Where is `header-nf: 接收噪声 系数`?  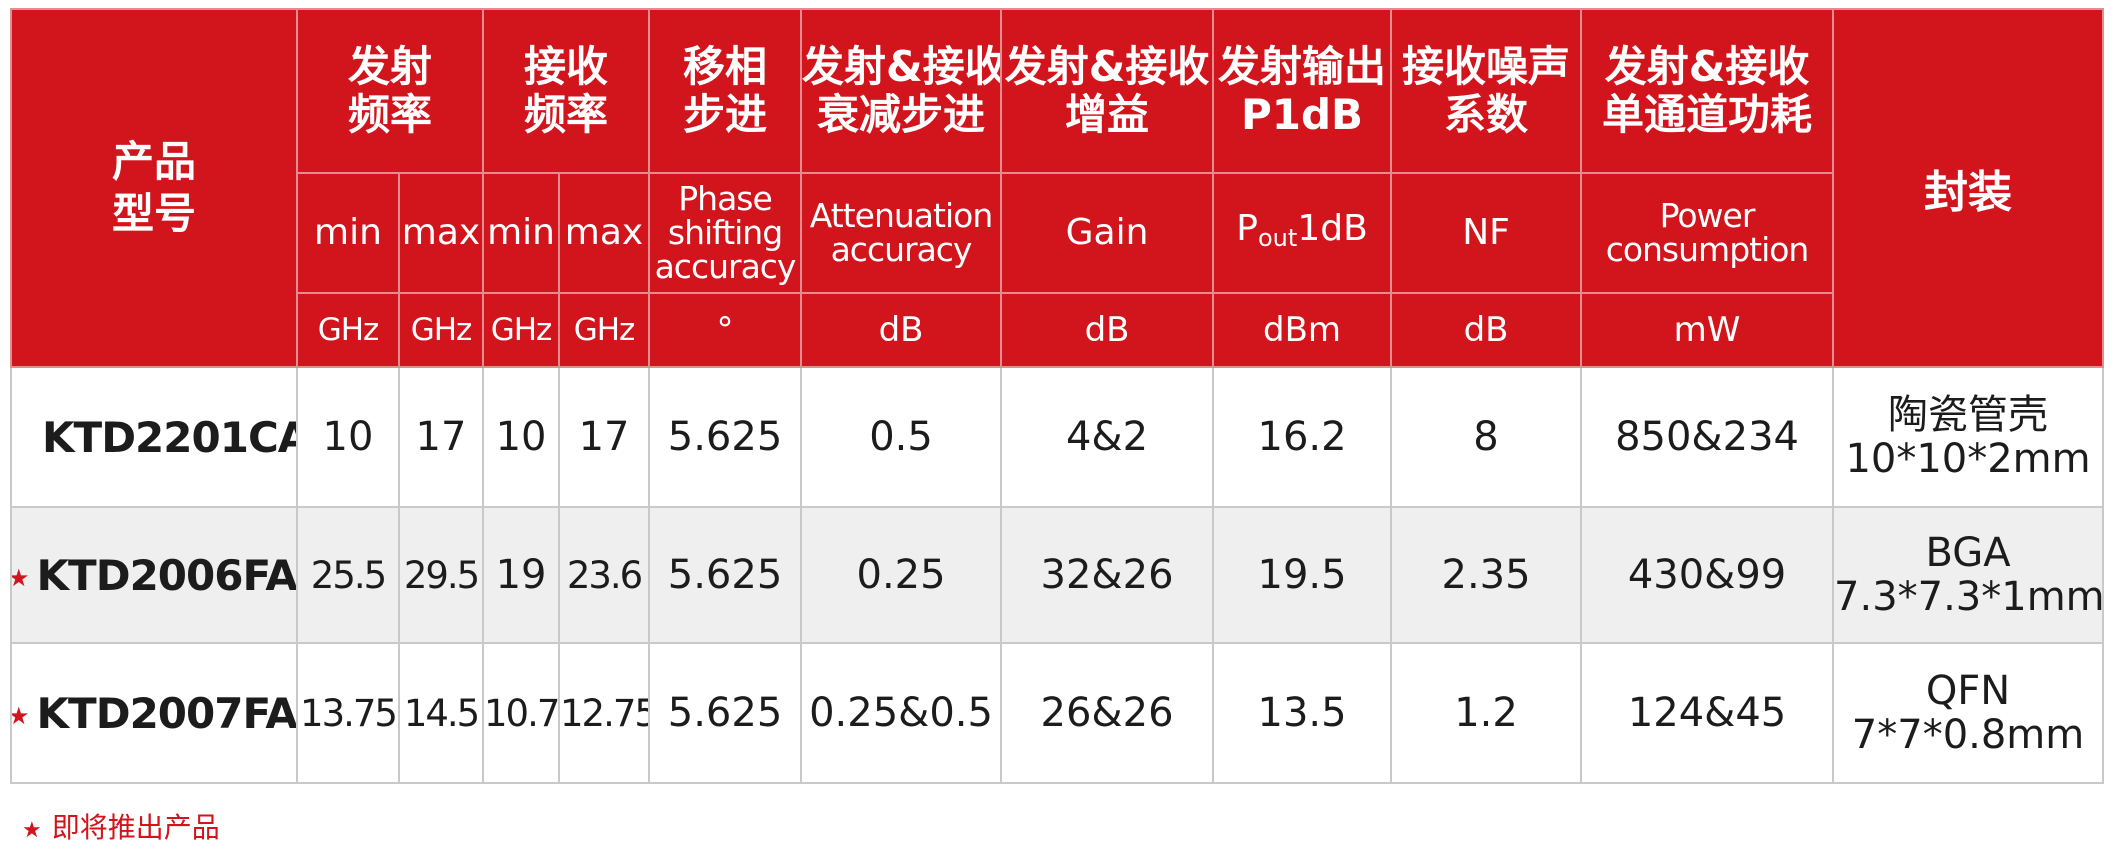
header-nf: 接收噪声 系数 is located at coordinates (1486, 91).